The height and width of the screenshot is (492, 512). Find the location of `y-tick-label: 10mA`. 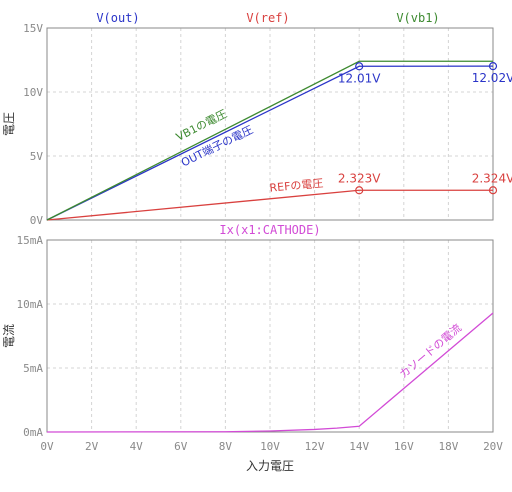

y-tick-label: 10mA is located at coordinates (30, 304).